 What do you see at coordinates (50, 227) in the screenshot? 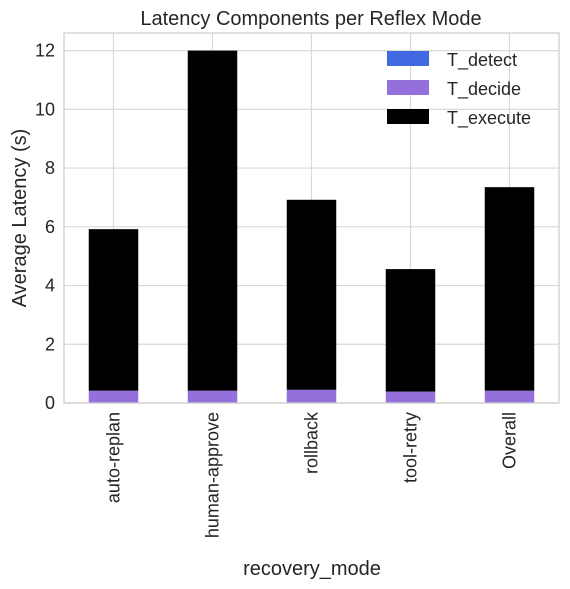
I see `y-tick-label: 6` at bounding box center [50, 227].